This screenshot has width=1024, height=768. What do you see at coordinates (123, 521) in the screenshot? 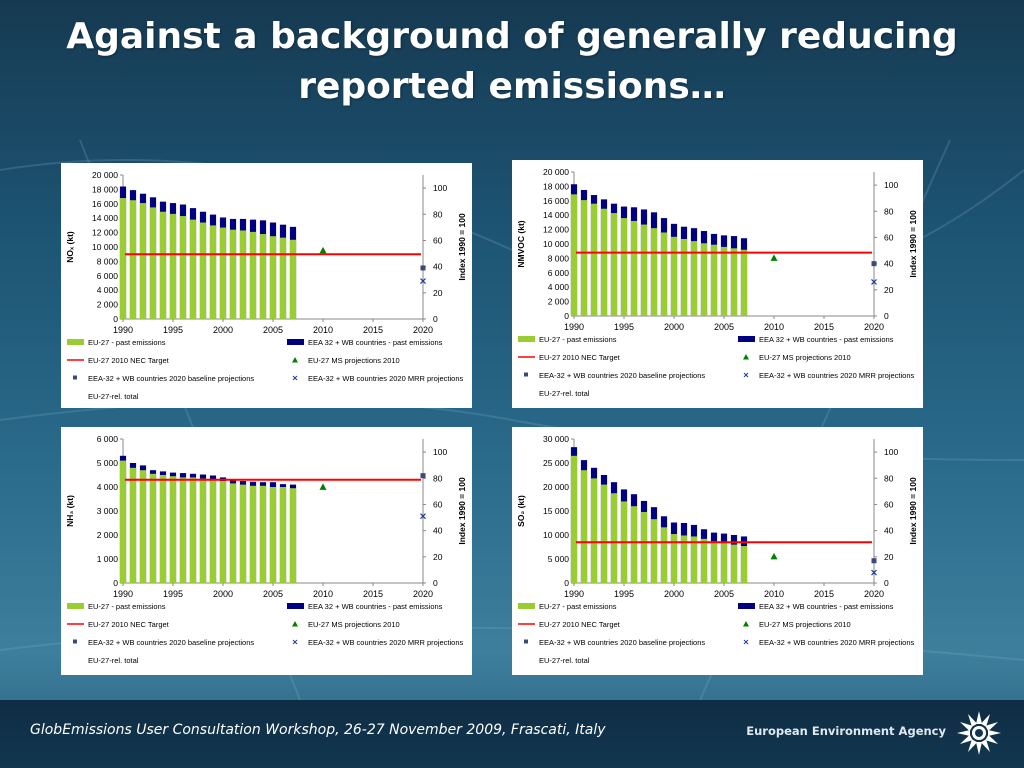
I see `bar-eu27-1990` at bounding box center [123, 521].